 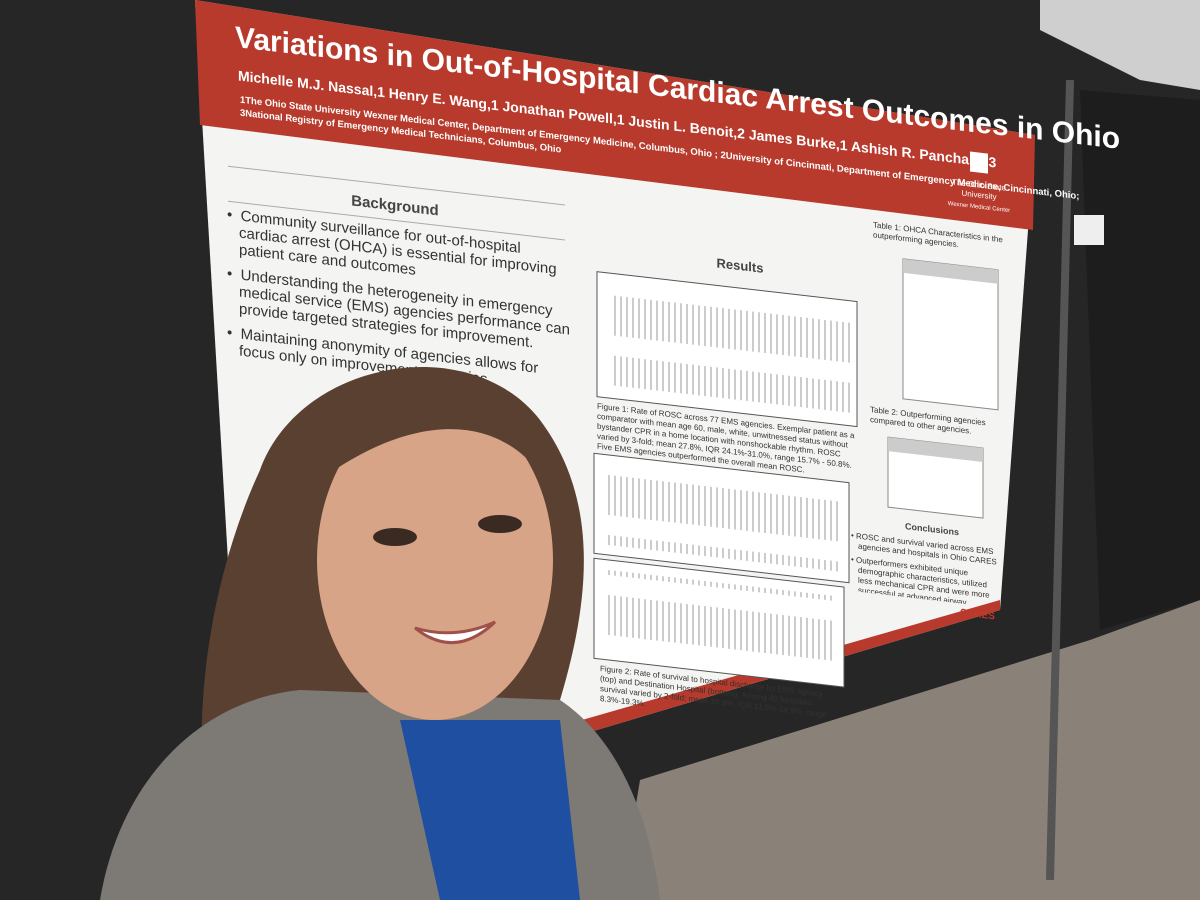 I want to click on face, so click(x=435, y=560).